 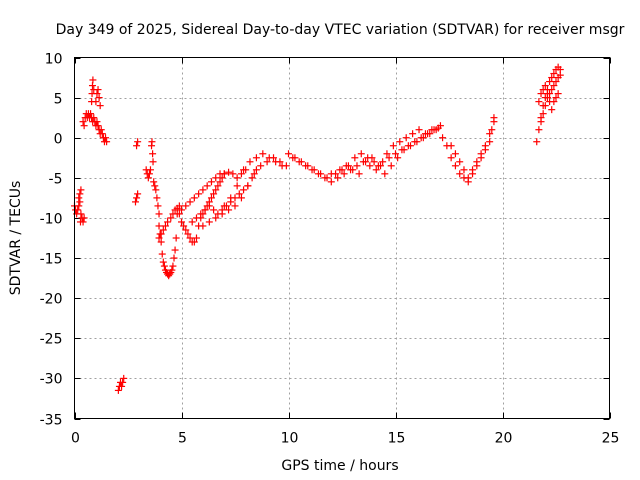 What do you see at coordinates (182, 439) in the screenshot?
I see `x-tick-label: 5` at bounding box center [182, 439].